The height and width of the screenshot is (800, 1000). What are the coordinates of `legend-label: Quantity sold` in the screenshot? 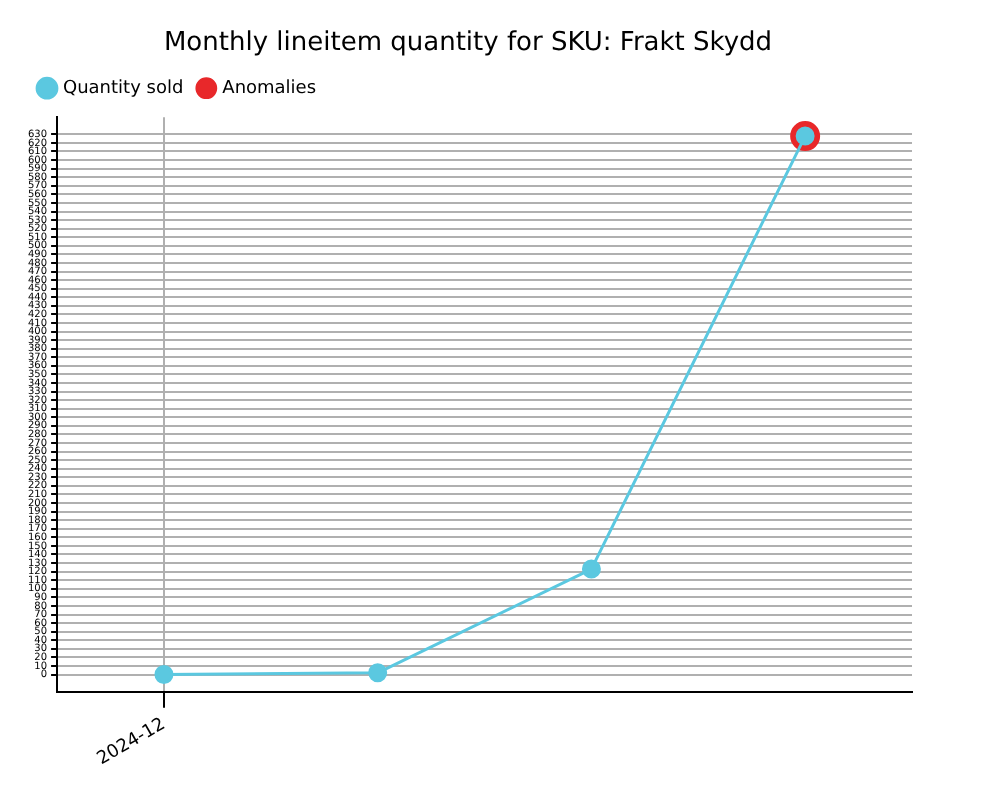 It's located at (123, 88).